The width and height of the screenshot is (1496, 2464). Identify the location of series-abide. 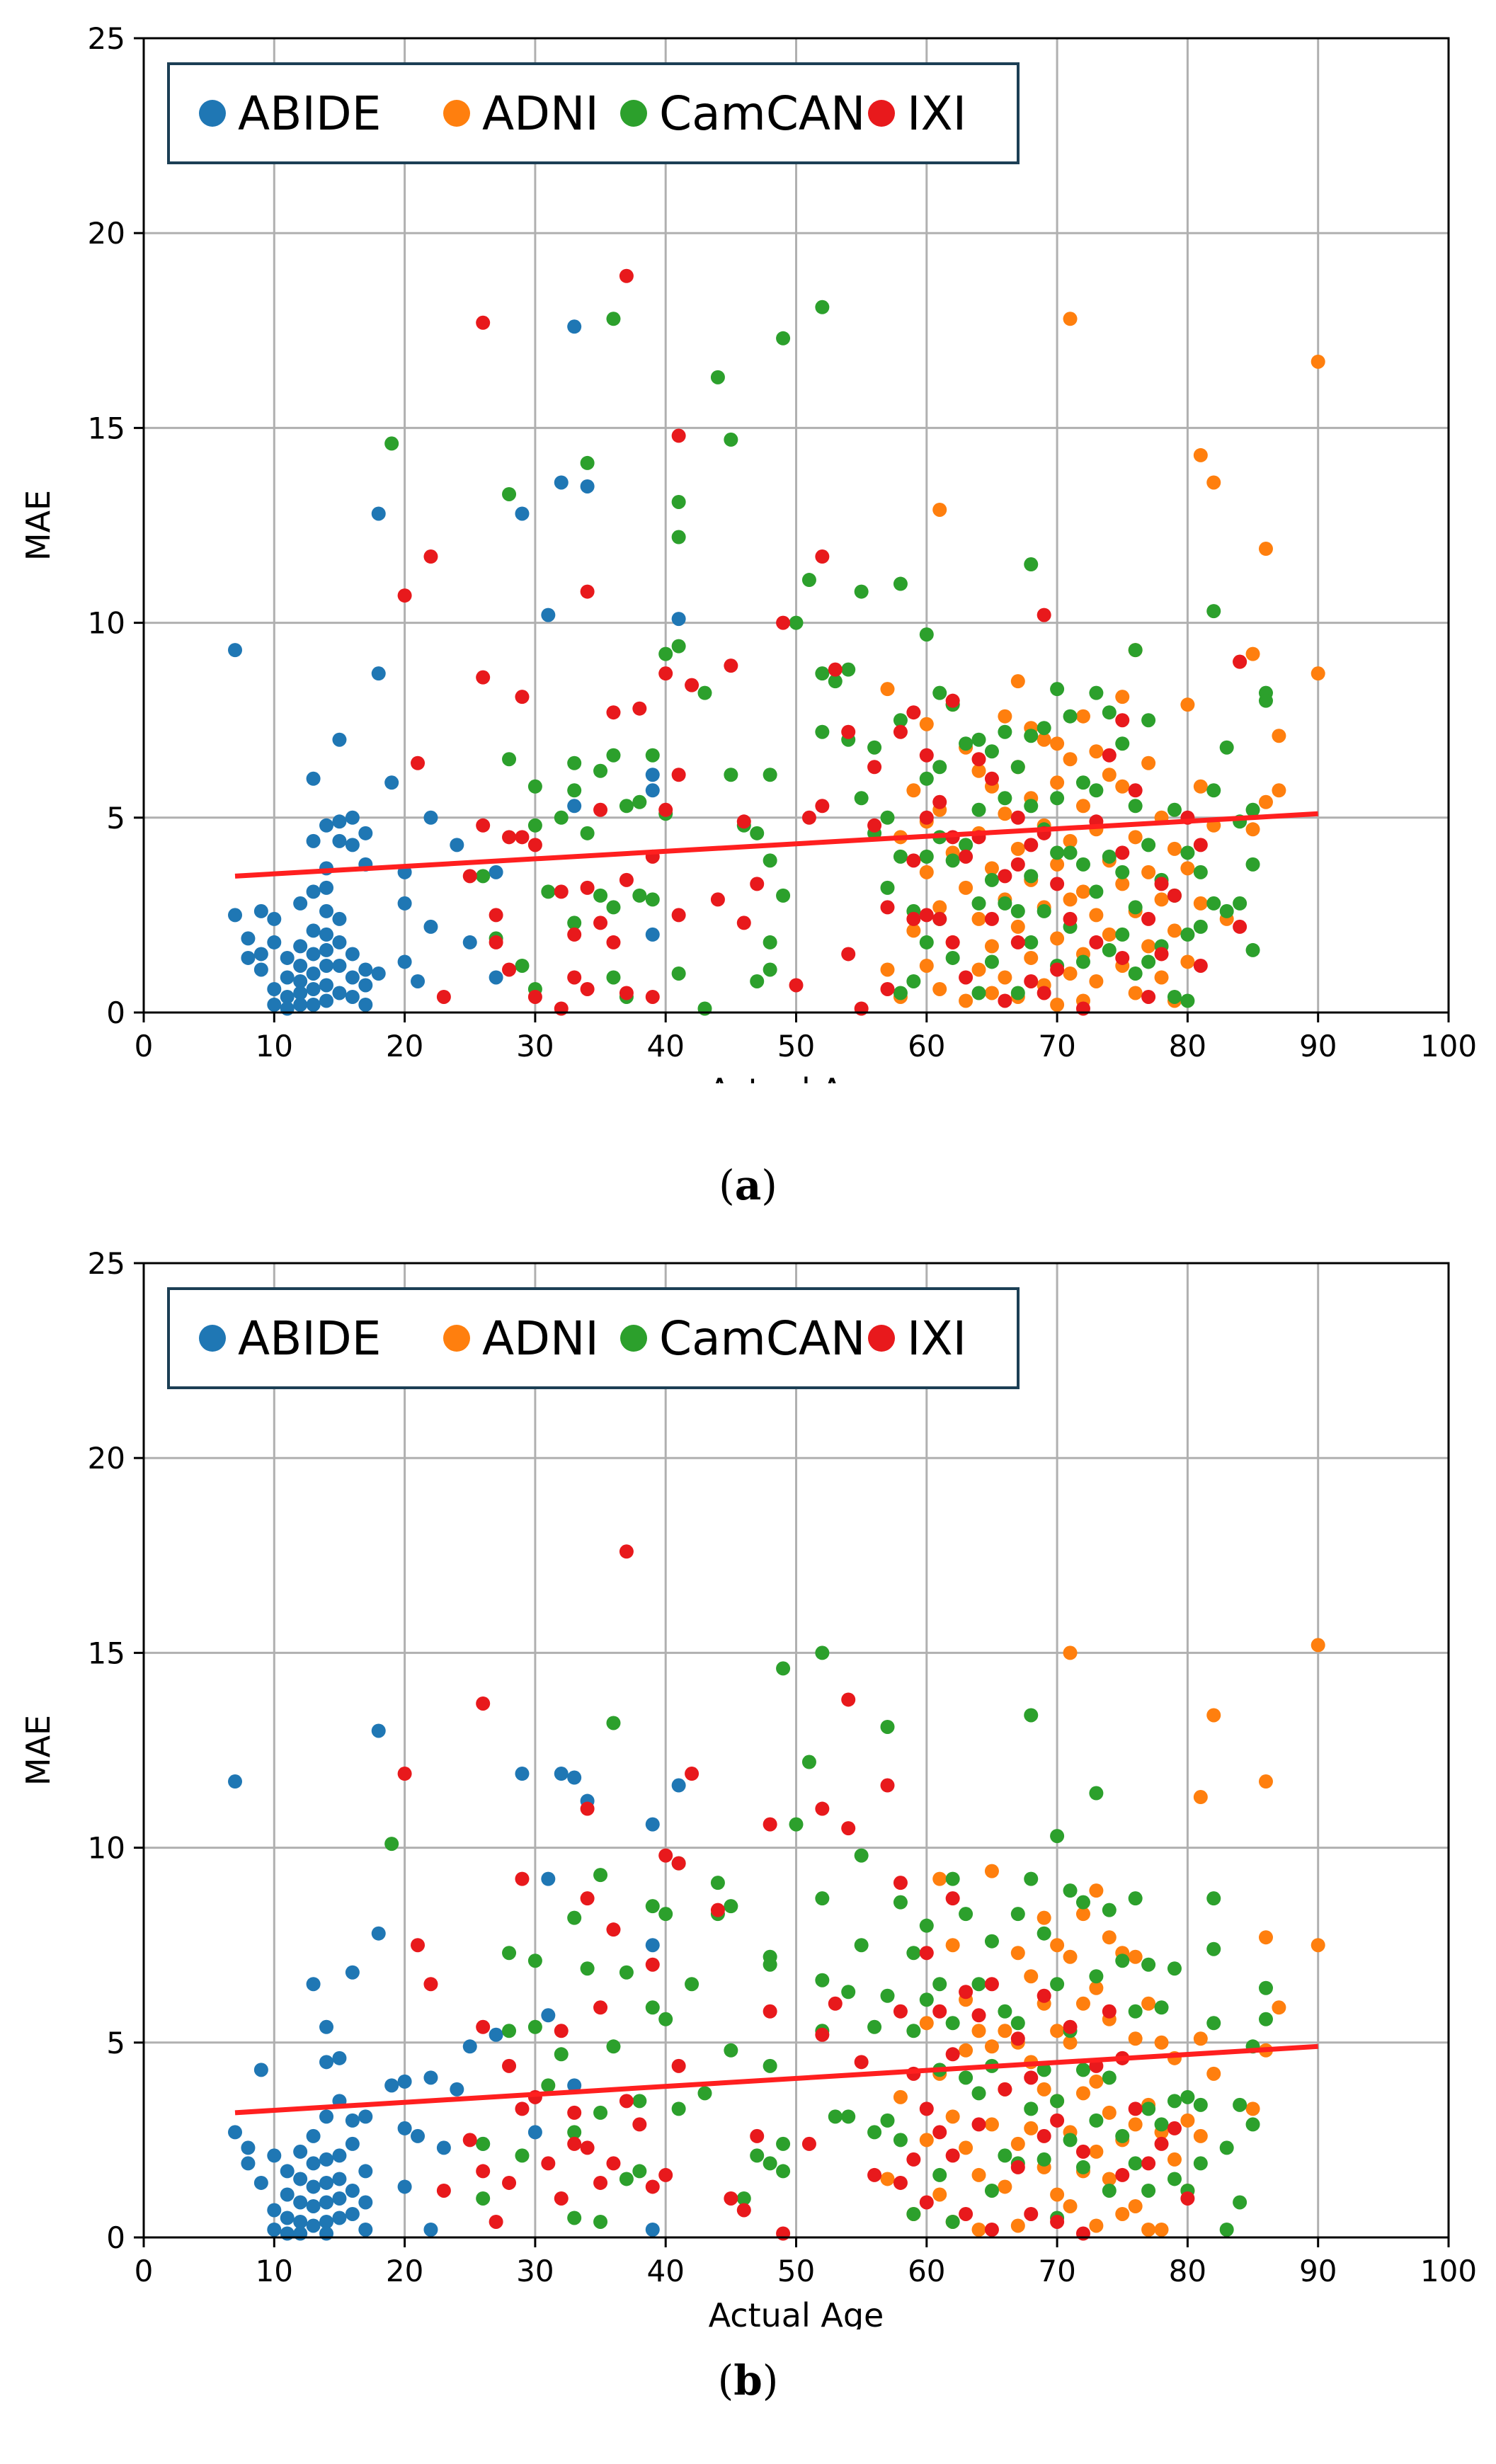
(457, 1982).